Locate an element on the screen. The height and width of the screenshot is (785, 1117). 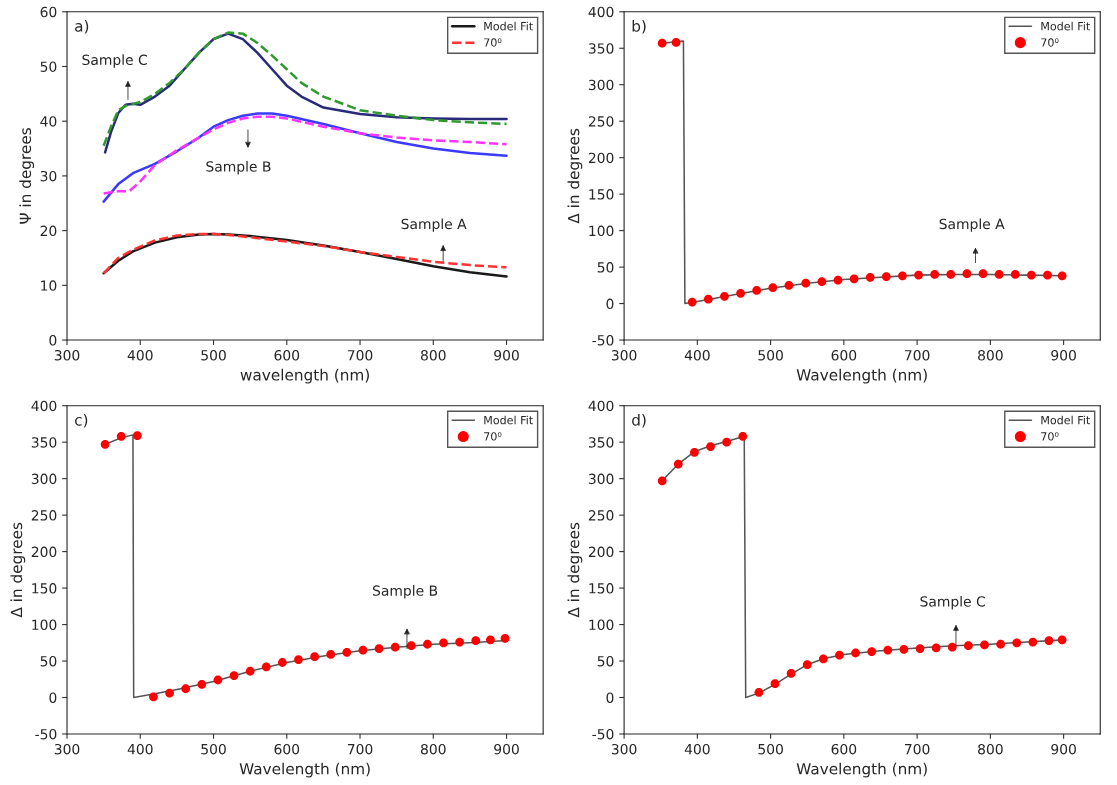
legend-label: Model Fit is located at coordinates (508, 420).